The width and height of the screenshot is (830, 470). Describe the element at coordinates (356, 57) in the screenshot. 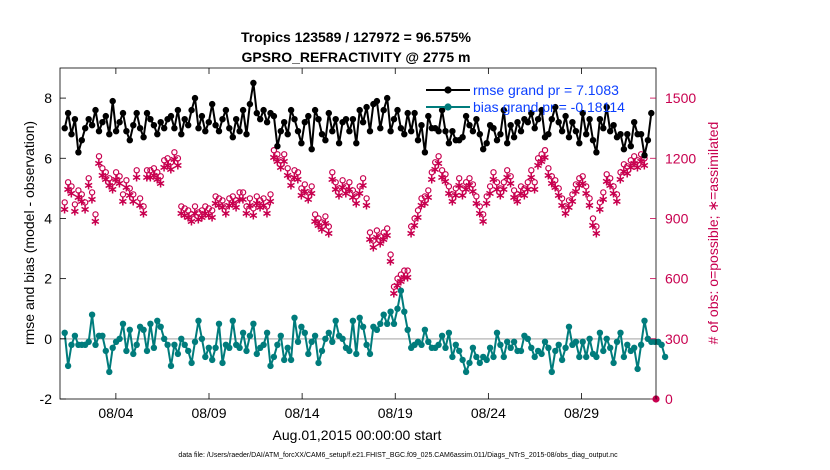

I see `chart-title-line2: GPSRO_REFRACTIVITY @ 2775 m` at that location.